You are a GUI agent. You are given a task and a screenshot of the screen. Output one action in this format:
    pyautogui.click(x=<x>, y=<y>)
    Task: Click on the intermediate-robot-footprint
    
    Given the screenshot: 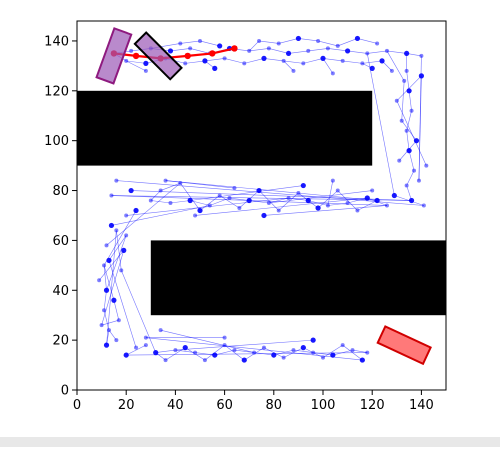 What is the action you would take?
    pyautogui.click(x=158, y=56)
    